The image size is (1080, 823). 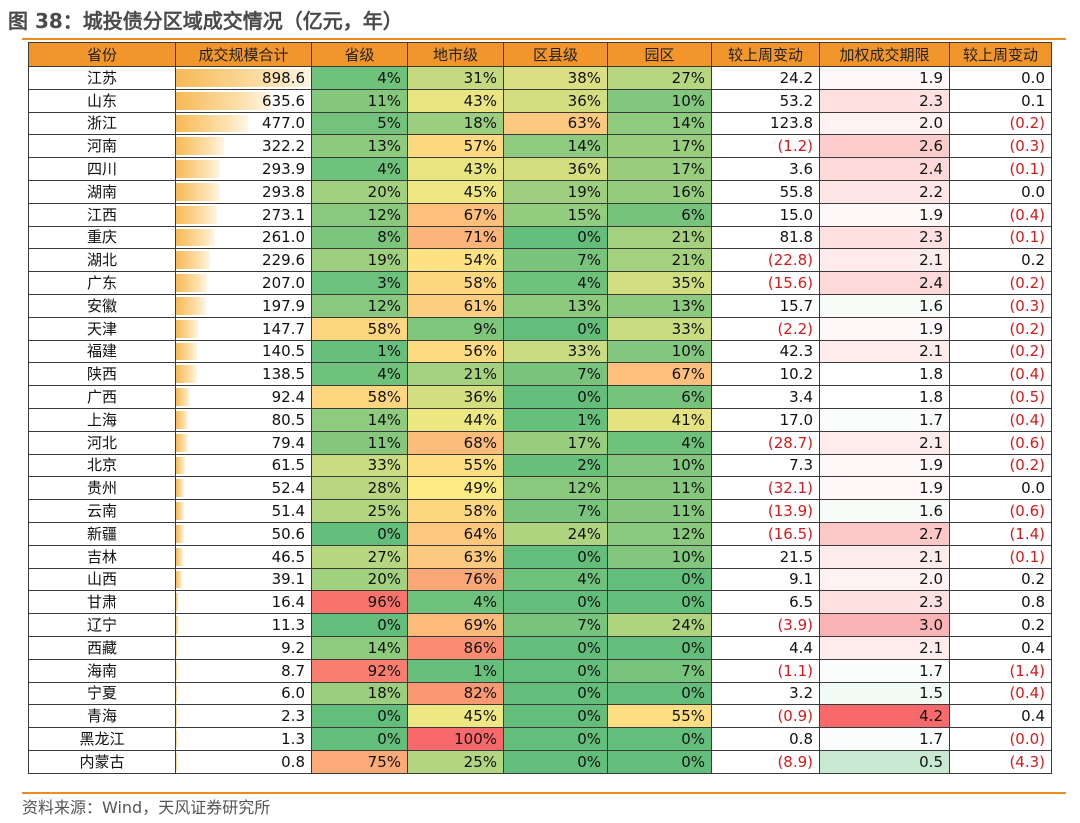 What do you see at coordinates (765, 465) in the screenshot?
I see `volume-change-cell: 7.3` at bounding box center [765, 465].